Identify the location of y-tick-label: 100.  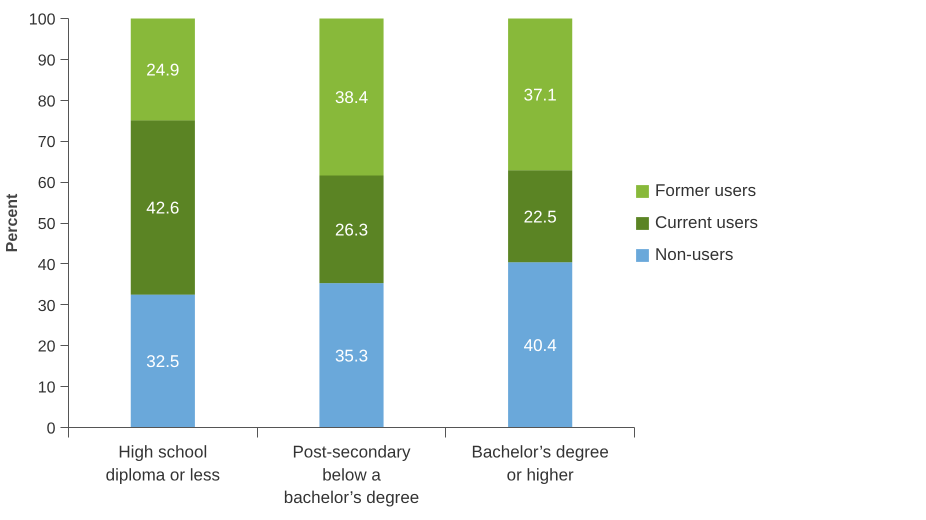
(42, 20).